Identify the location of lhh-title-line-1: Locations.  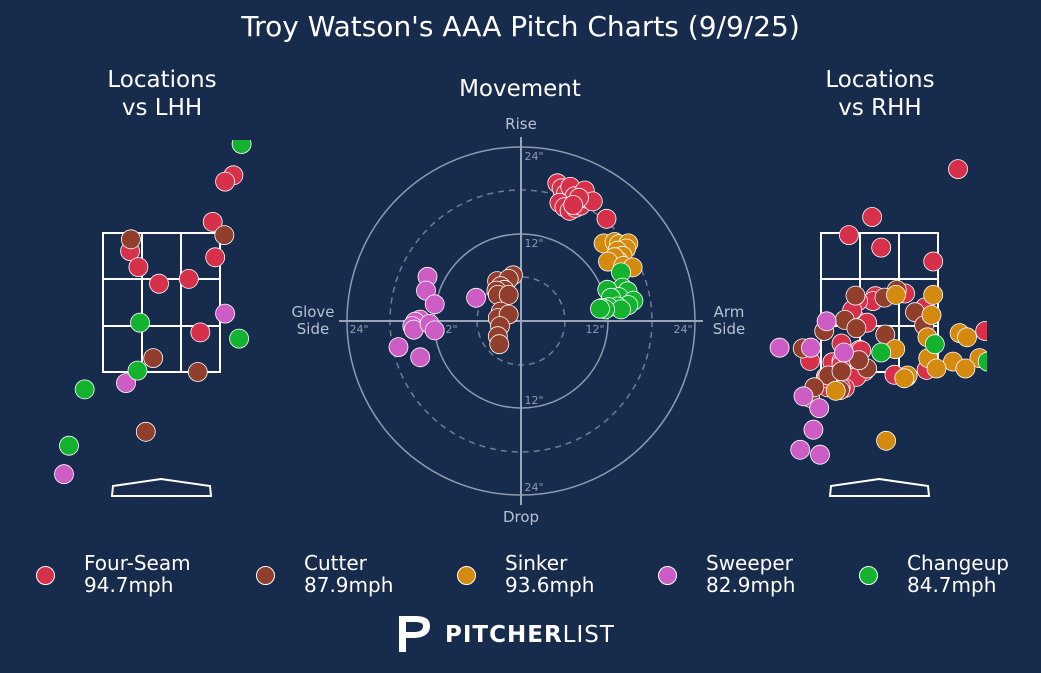
(162, 80).